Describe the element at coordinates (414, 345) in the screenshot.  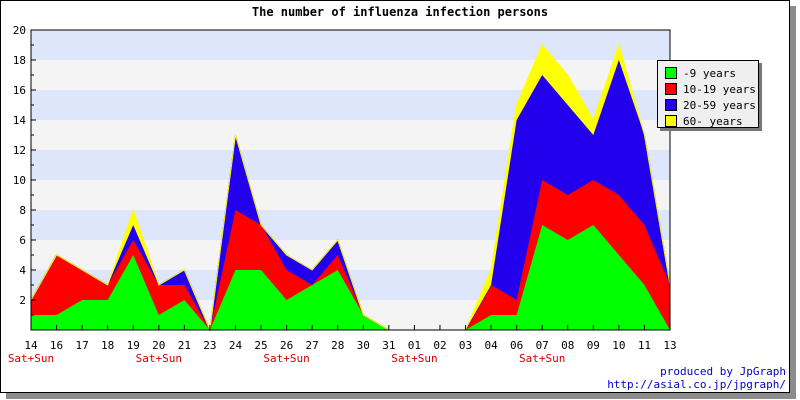
I see `x-tick-label: 01` at that location.